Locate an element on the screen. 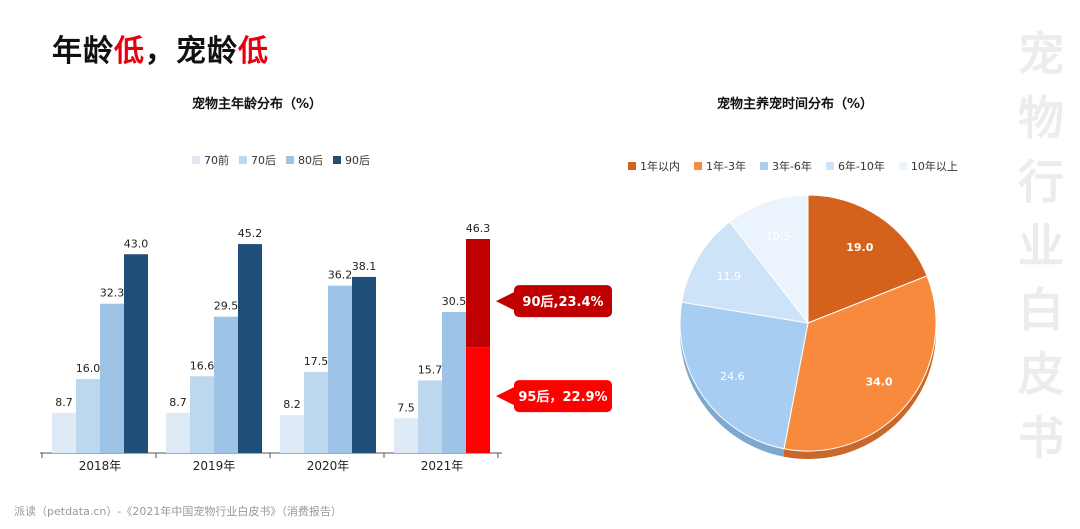 Image resolution: width=1080 pixels, height=529 pixels. bar-value-label: 17.5 is located at coordinates (316, 361).